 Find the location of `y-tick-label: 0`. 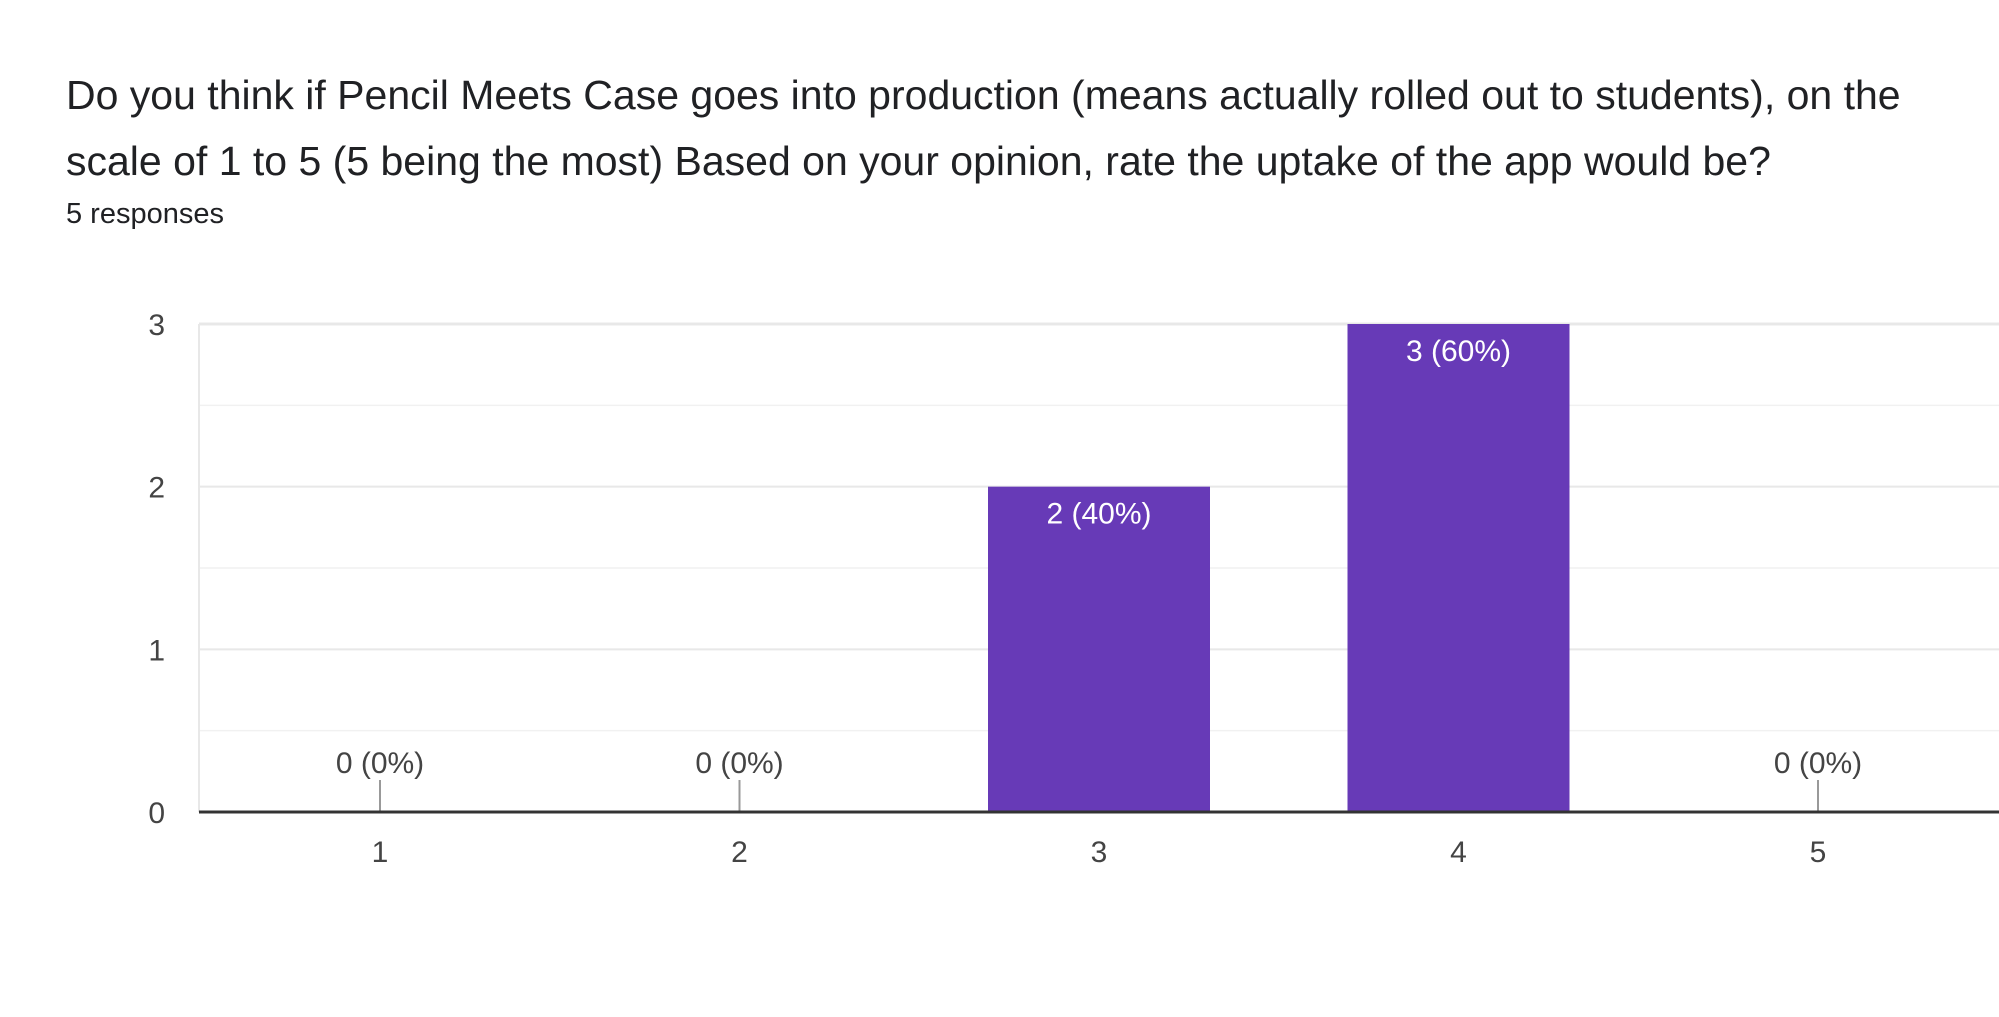

y-tick-label: 0 is located at coordinates (156, 813).